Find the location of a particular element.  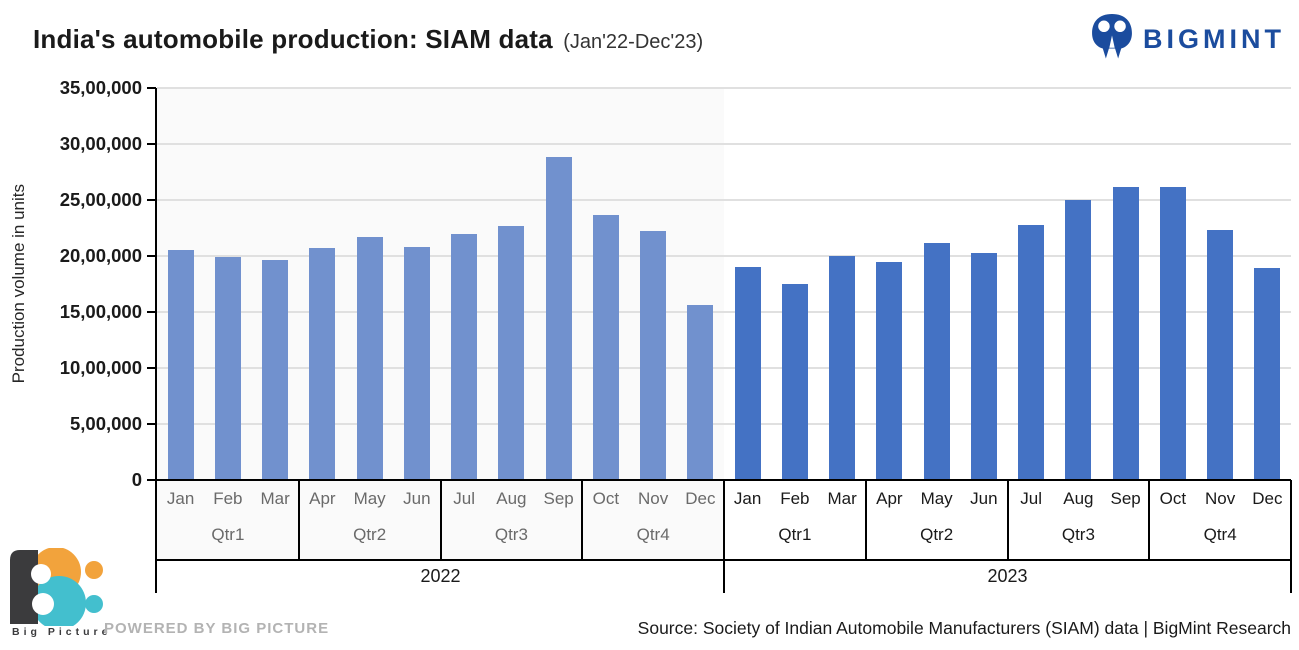

month-label-2023-Jul: Jul is located at coordinates (1031, 498).